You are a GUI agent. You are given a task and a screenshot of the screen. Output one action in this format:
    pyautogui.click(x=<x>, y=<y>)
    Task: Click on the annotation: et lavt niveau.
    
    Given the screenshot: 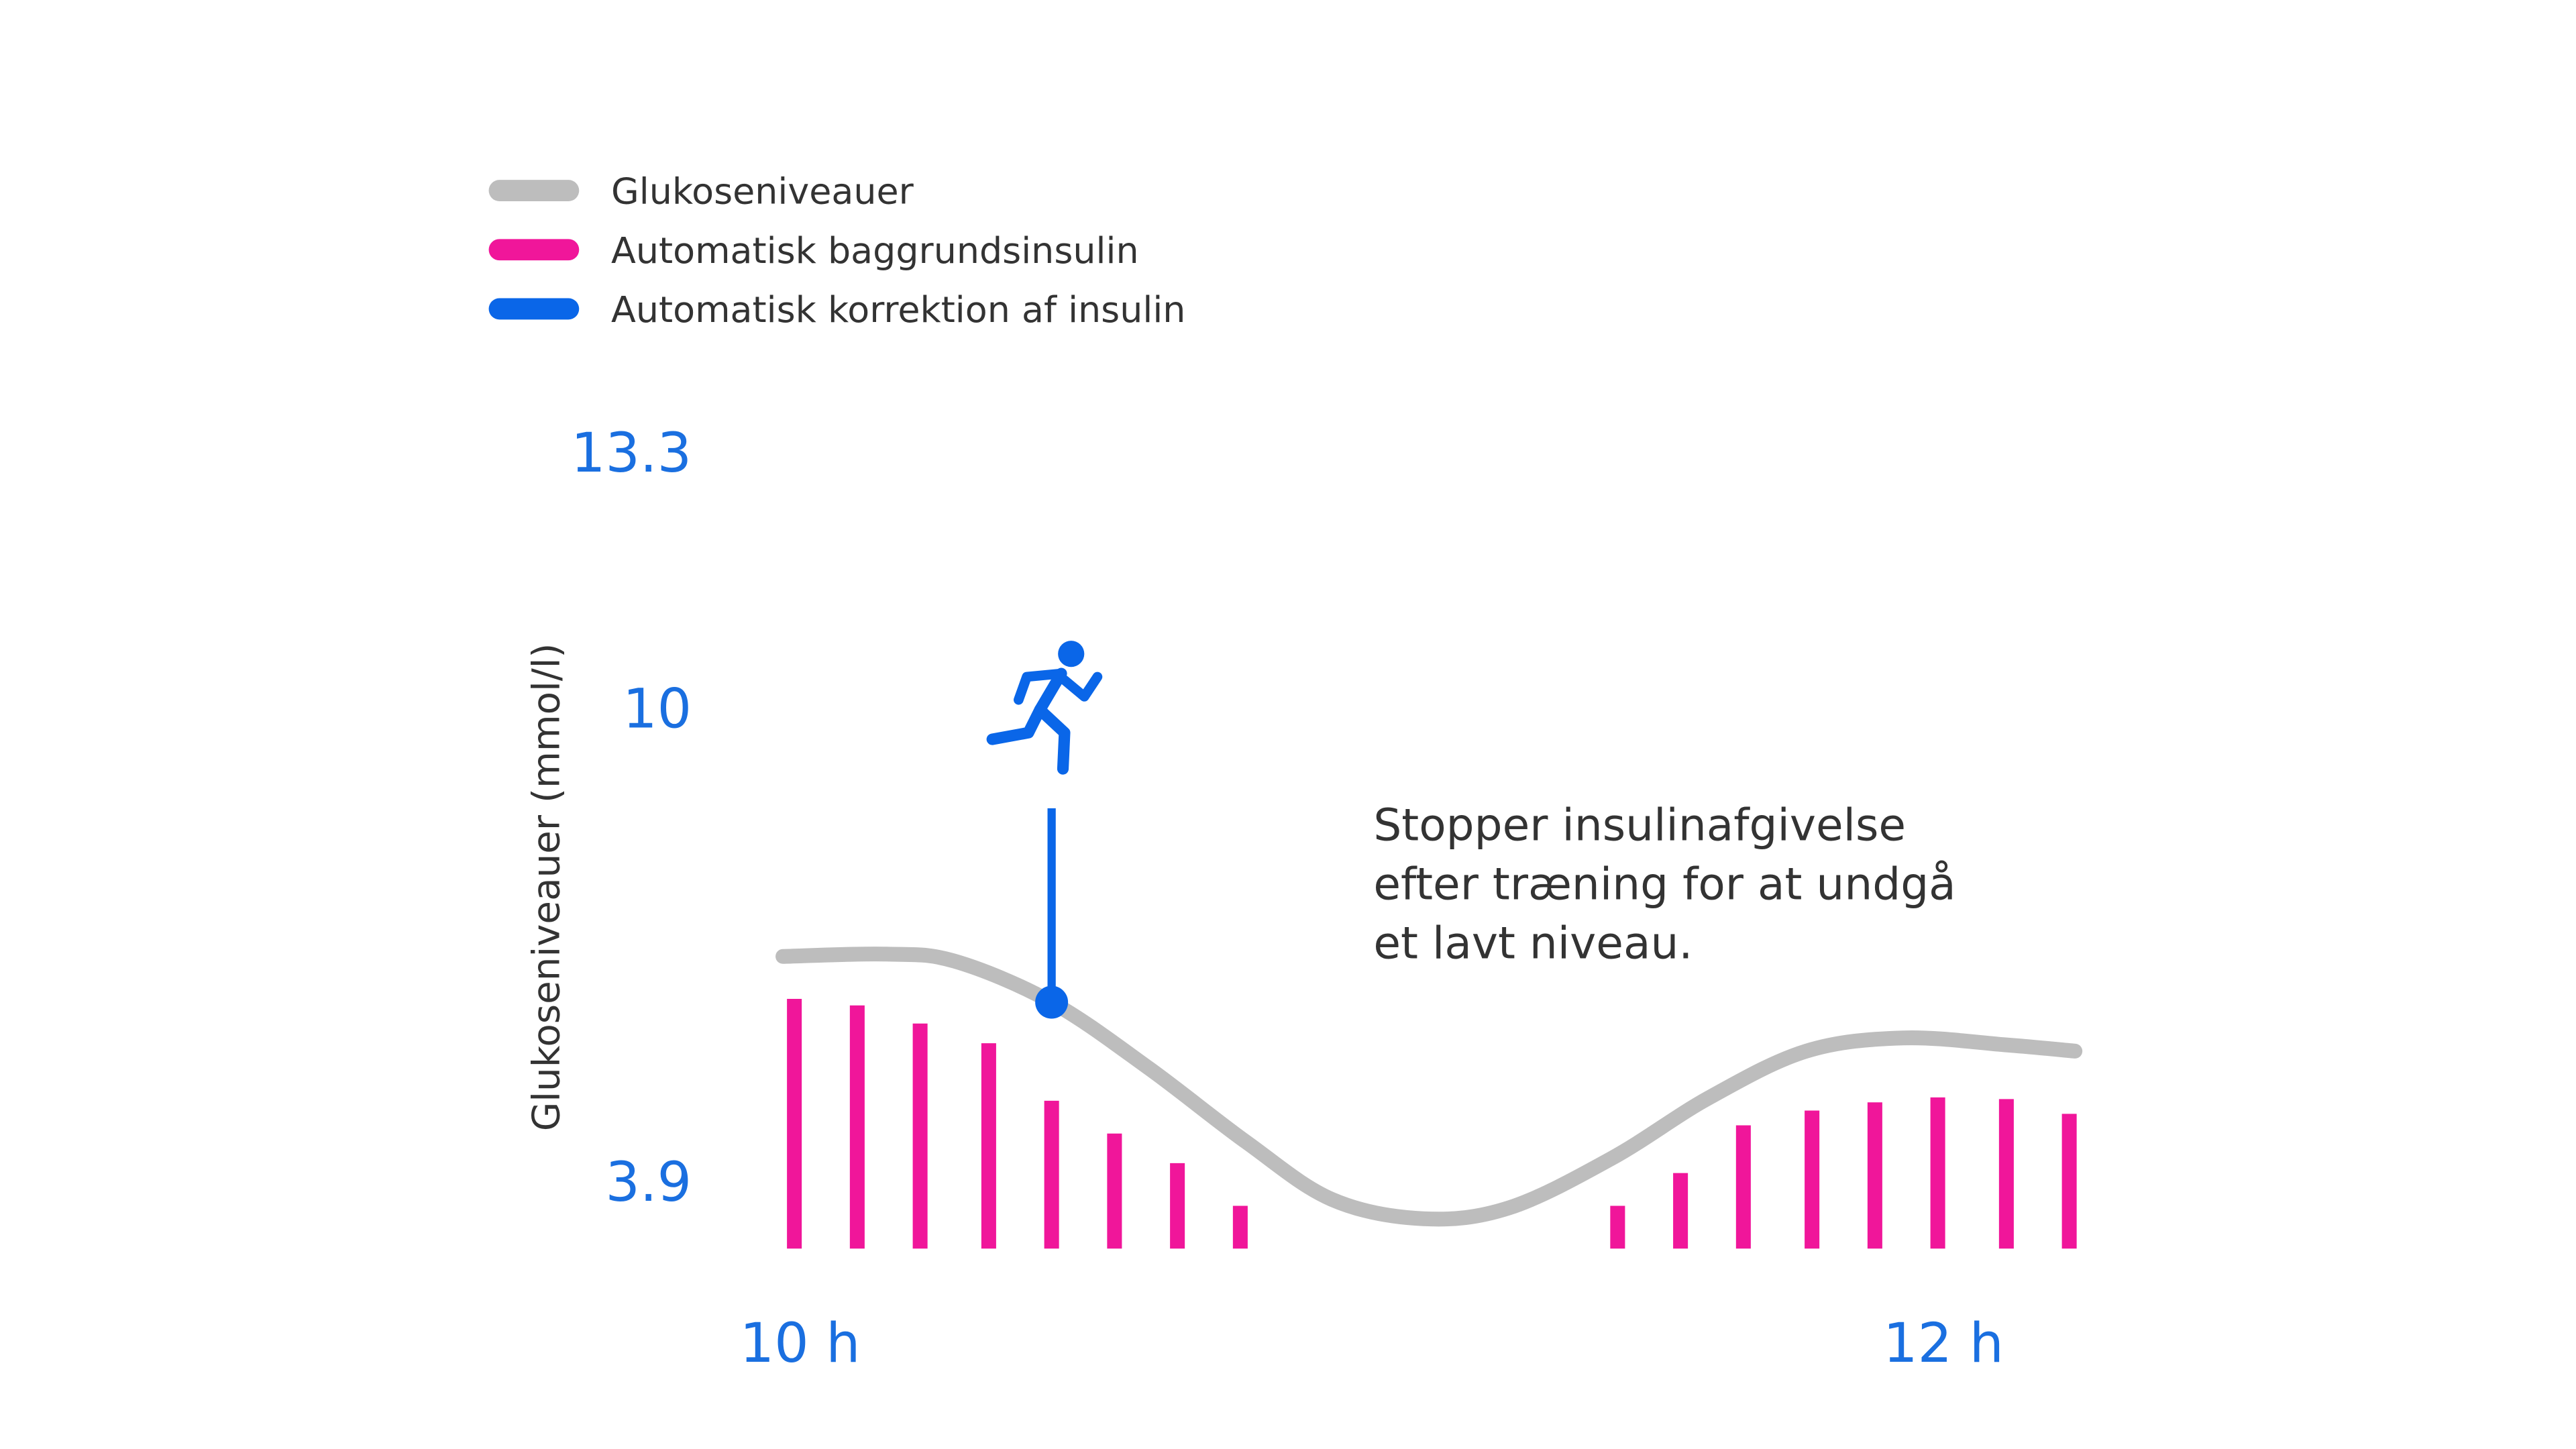 What is the action you would take?
    pyautogui.click(x=1533, y=943)
    